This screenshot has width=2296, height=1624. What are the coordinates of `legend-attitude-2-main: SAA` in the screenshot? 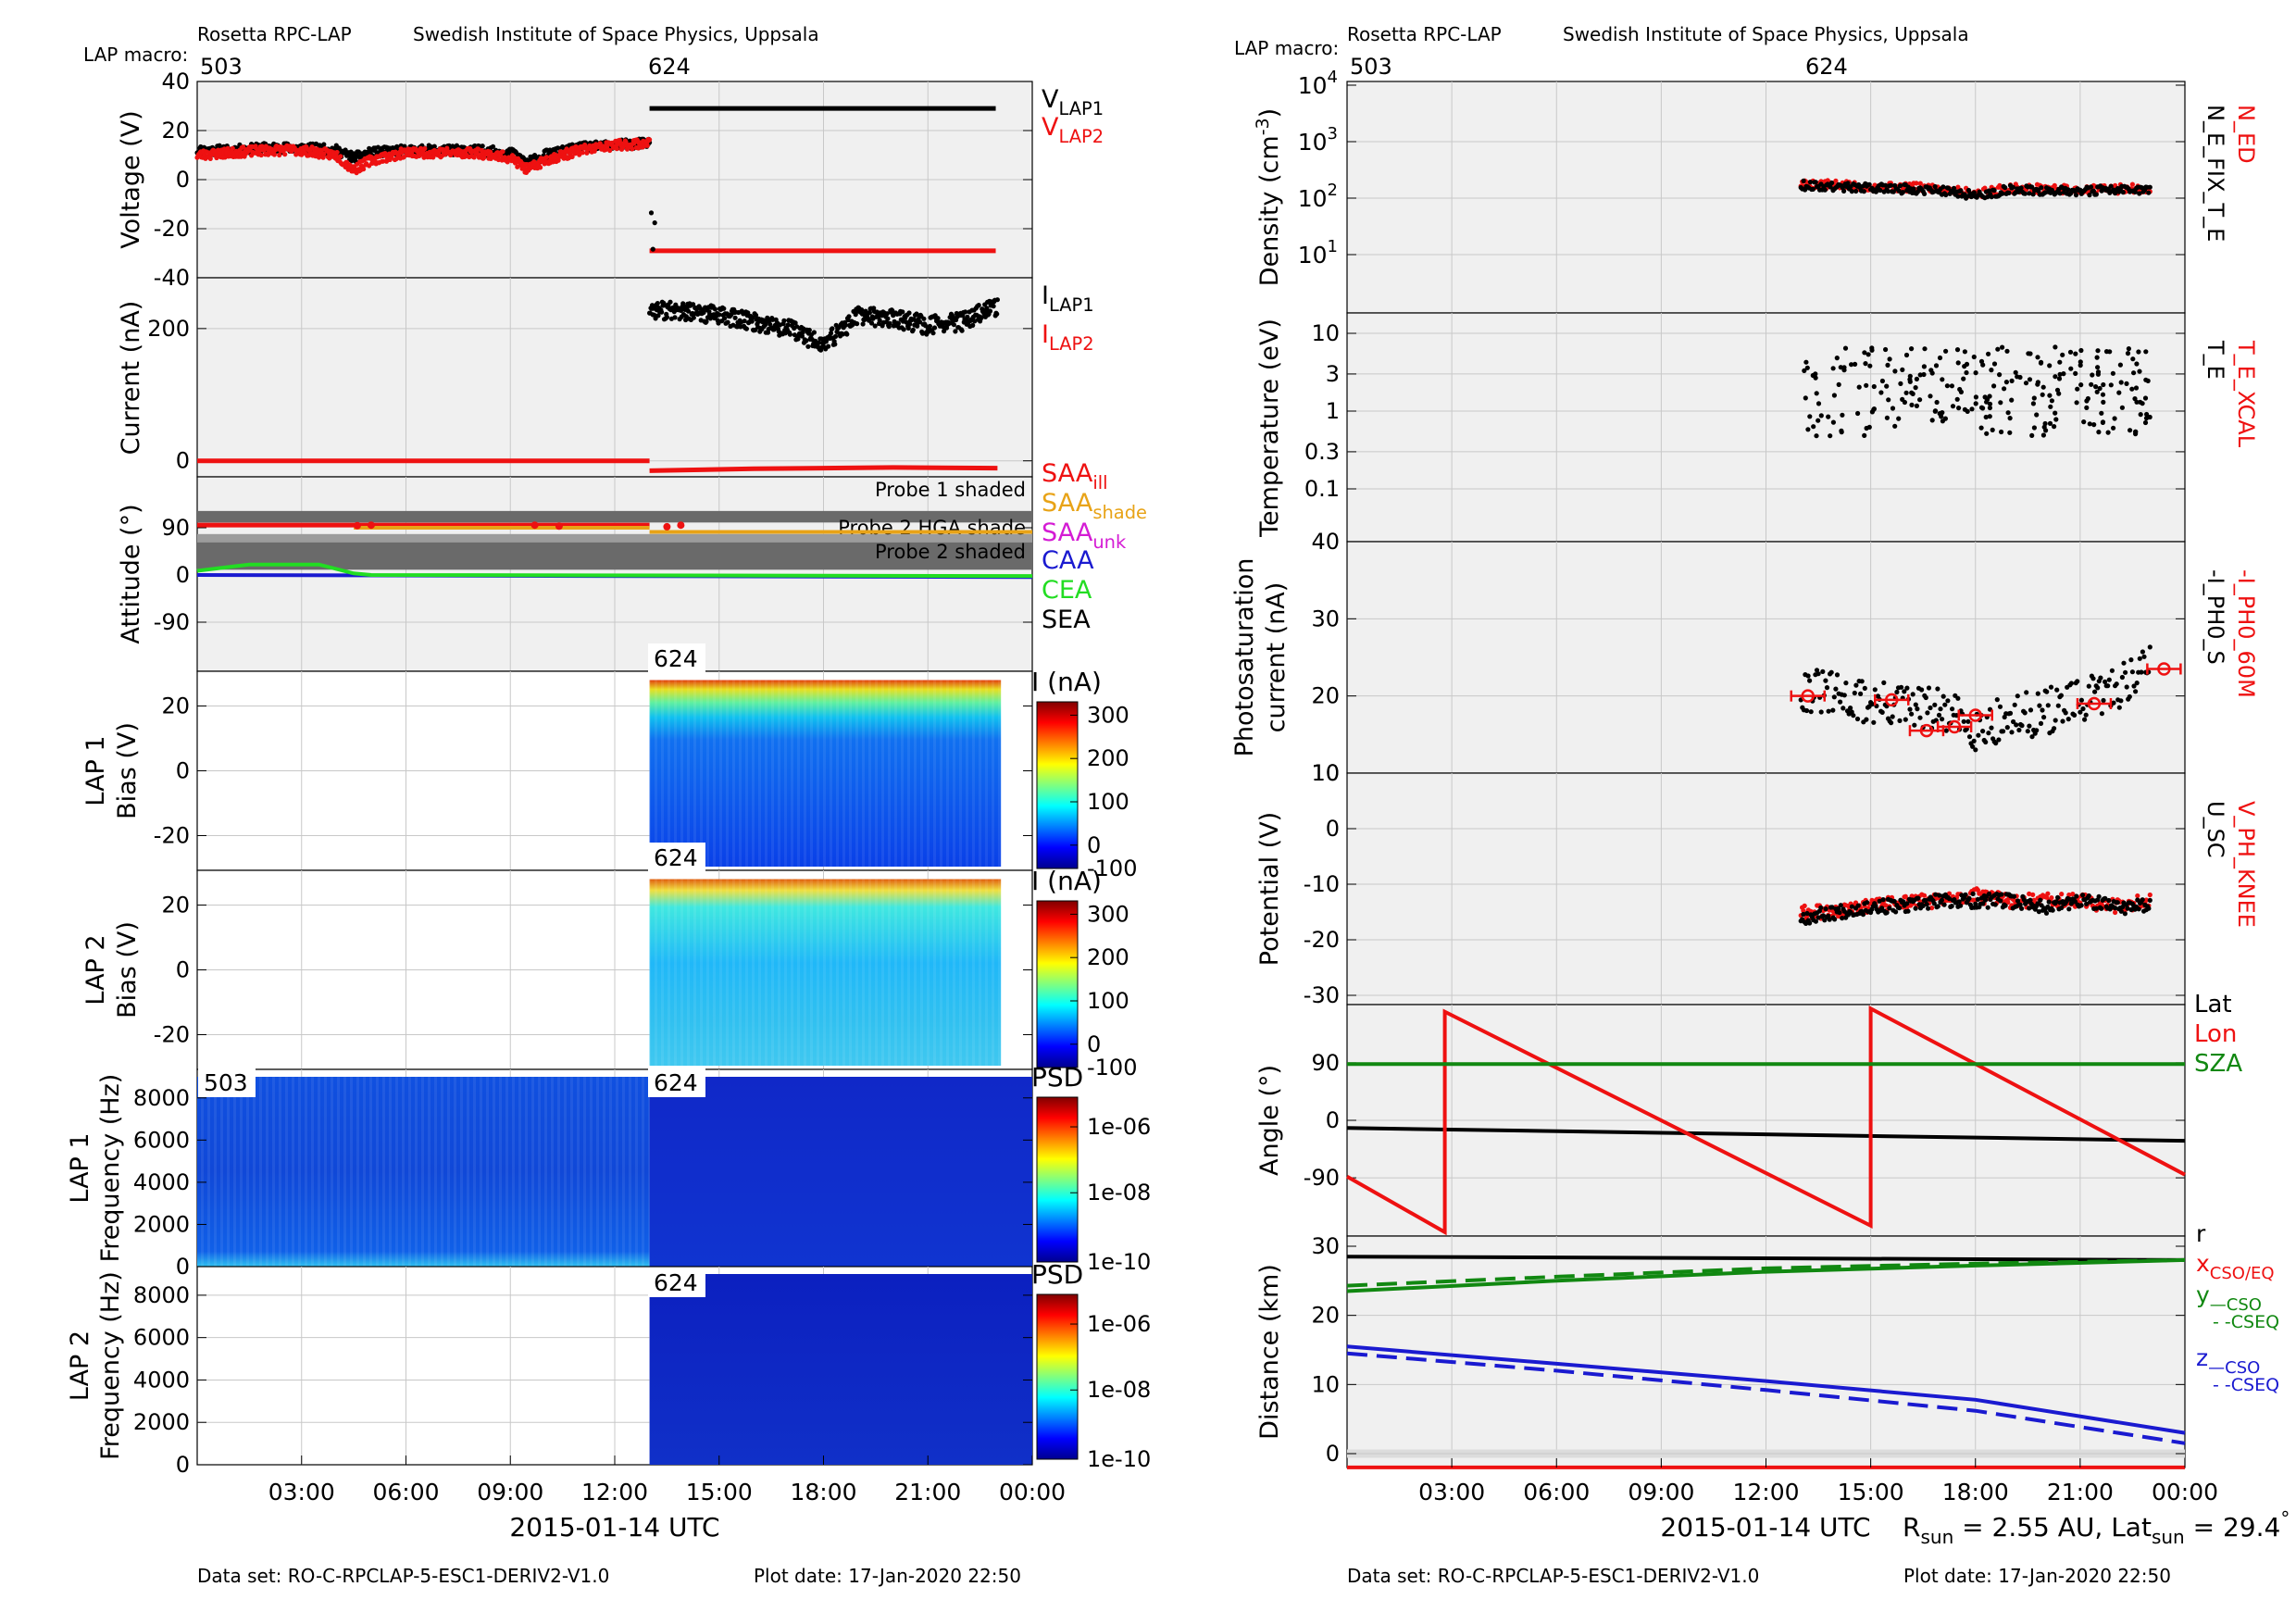 It's located at (1067, 532).